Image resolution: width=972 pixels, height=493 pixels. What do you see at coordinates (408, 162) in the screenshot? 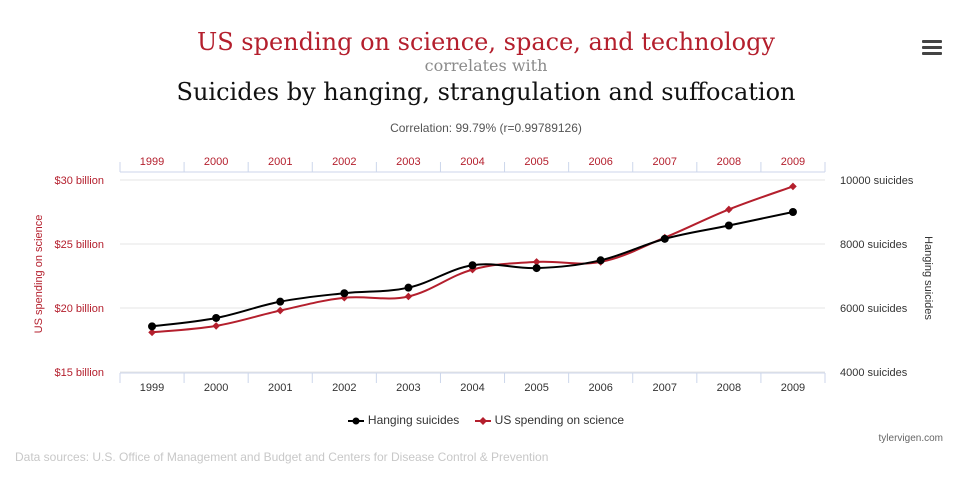
I see `top-x-tick-label: 2003` at bounding box center [408, 162].